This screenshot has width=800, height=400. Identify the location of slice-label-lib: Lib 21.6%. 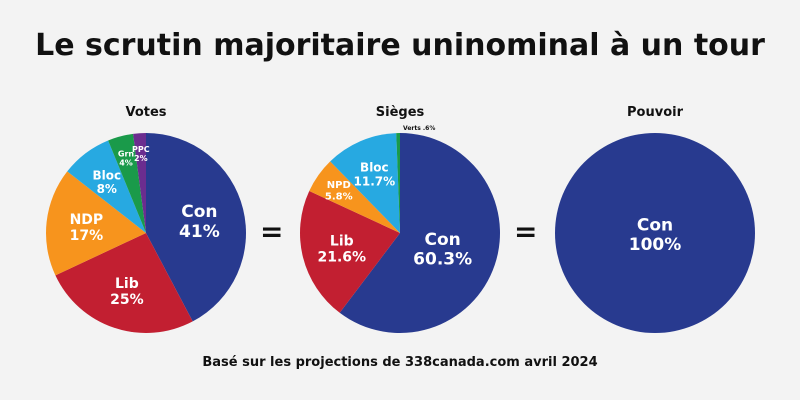
(342, 249).